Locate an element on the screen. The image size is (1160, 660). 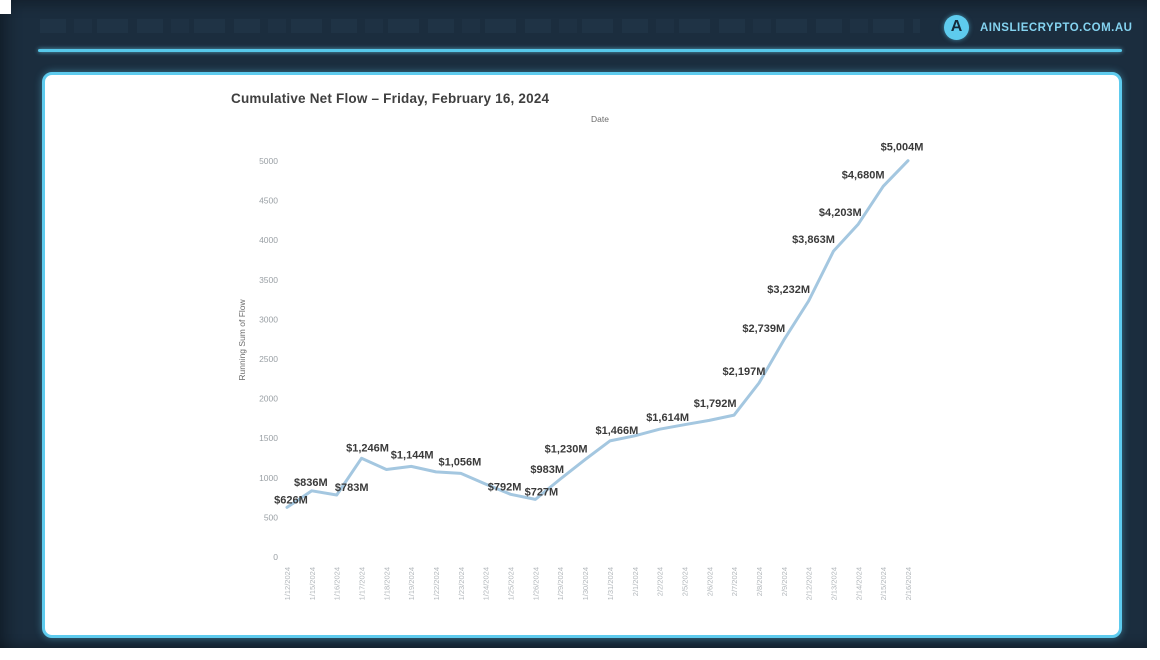
x-axis-tick-label: 1/26/2024 is located at coordinates (535, 583).